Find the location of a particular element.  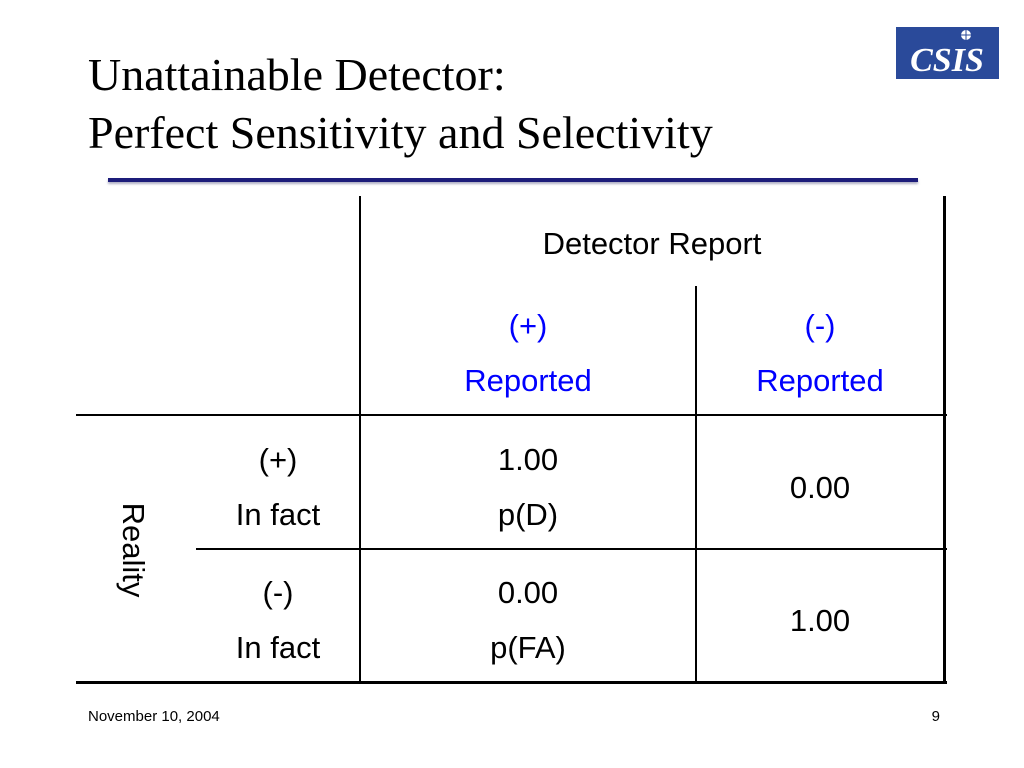

csis-logo: CSIS is located at coordinates (947, 53).